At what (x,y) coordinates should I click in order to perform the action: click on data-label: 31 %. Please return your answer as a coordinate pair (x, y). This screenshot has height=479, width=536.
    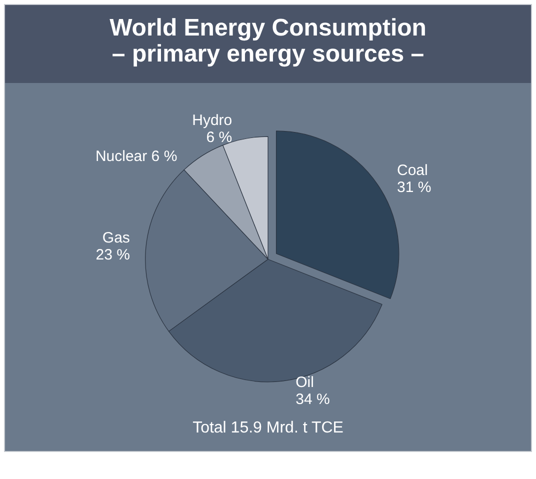
    Looking at the image, I should click on (414, 187).